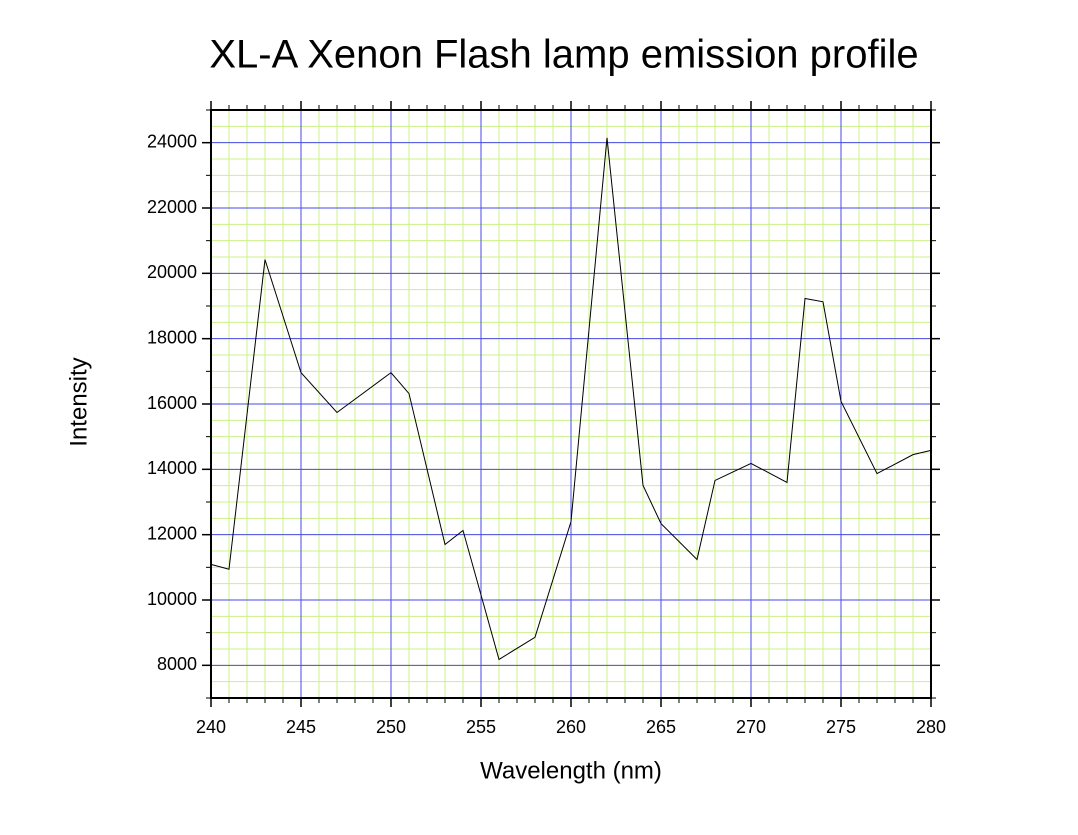  What do you see at coordinates (172, 533) in the screenshot?
I see `y-tick-label: 12000` at bounding box center [172, 533].